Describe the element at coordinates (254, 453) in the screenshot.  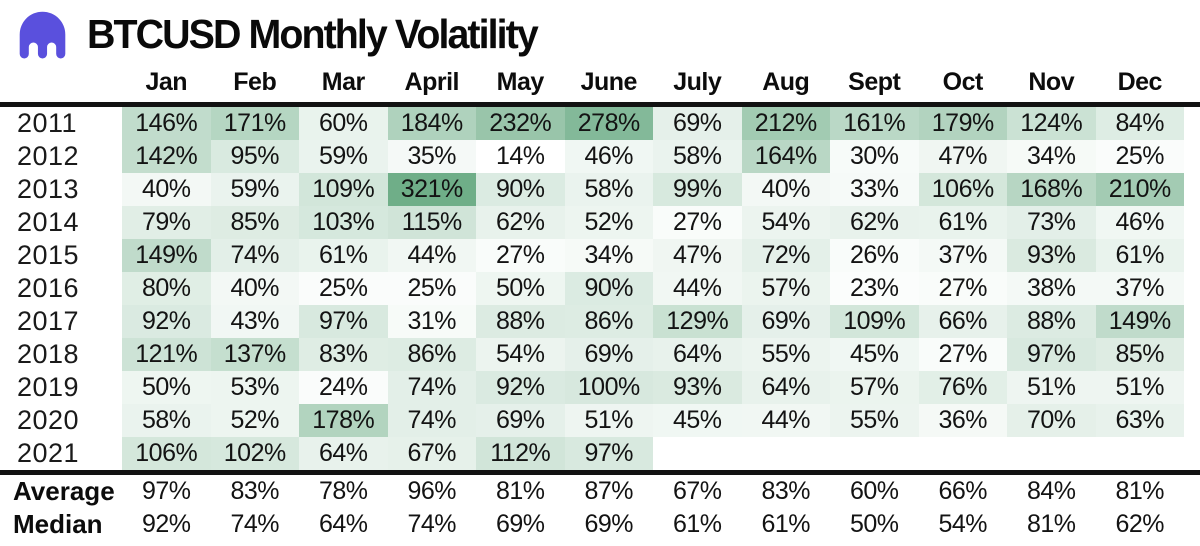
I see `heatmap-cell: 102%` at that location.